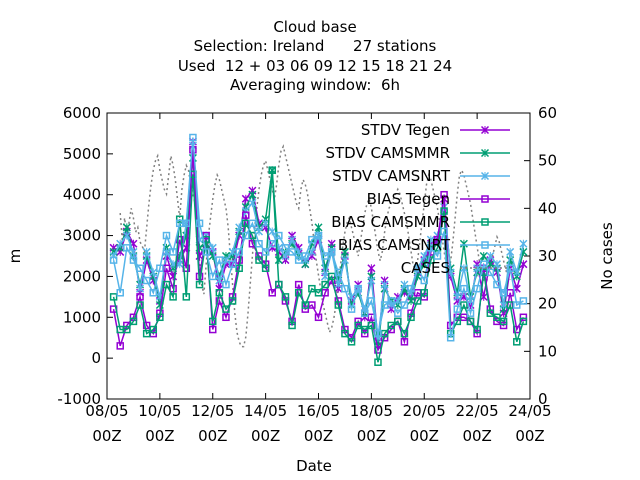  What do you see at coordinates (371, 411) in the screenshot?
I see `x-tick-label: 18/05` at bounding box center [371, 411].